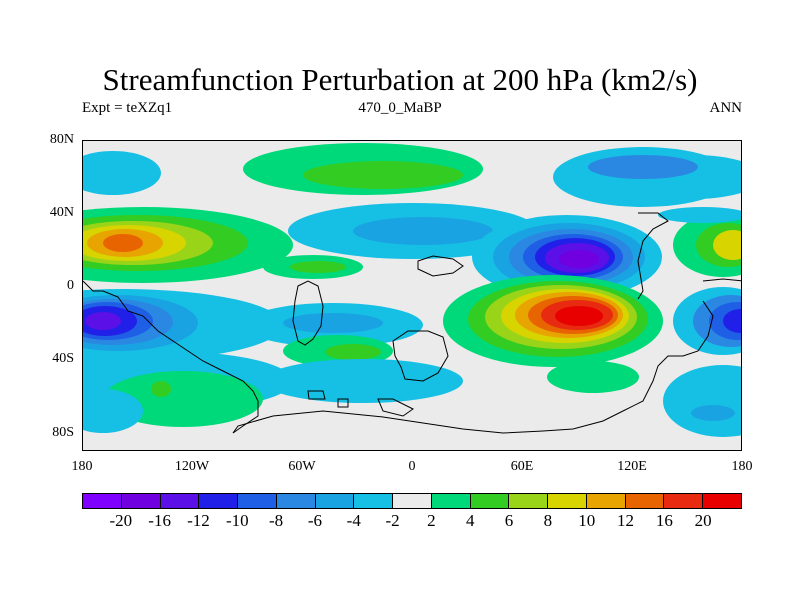 The image size is (800, 600). Describe the element at coordinates (121, 520) in the screenshot. I see `colorbar-label: -20` at that location.